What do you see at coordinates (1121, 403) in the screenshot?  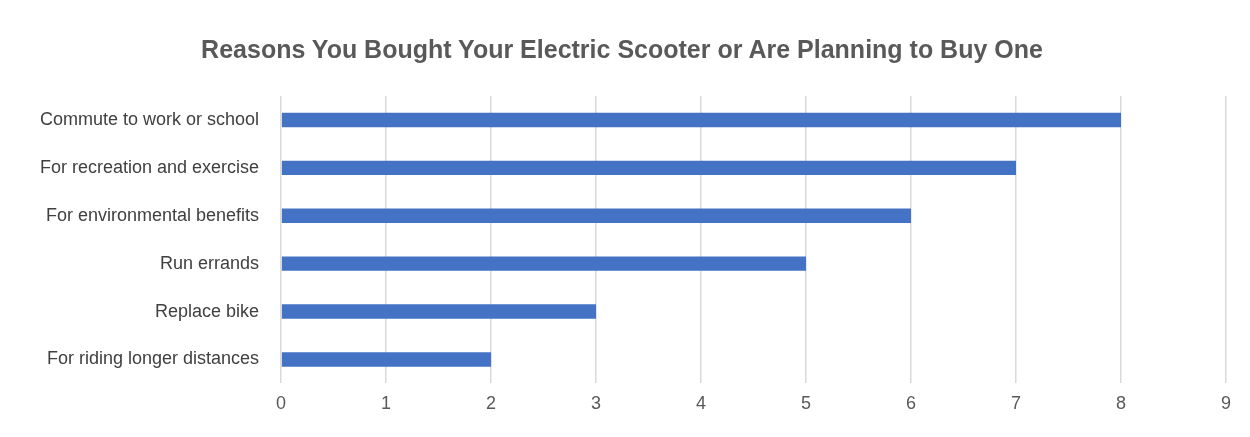 I see `x-tick-label: 8` at bounding box center [1121, 403].